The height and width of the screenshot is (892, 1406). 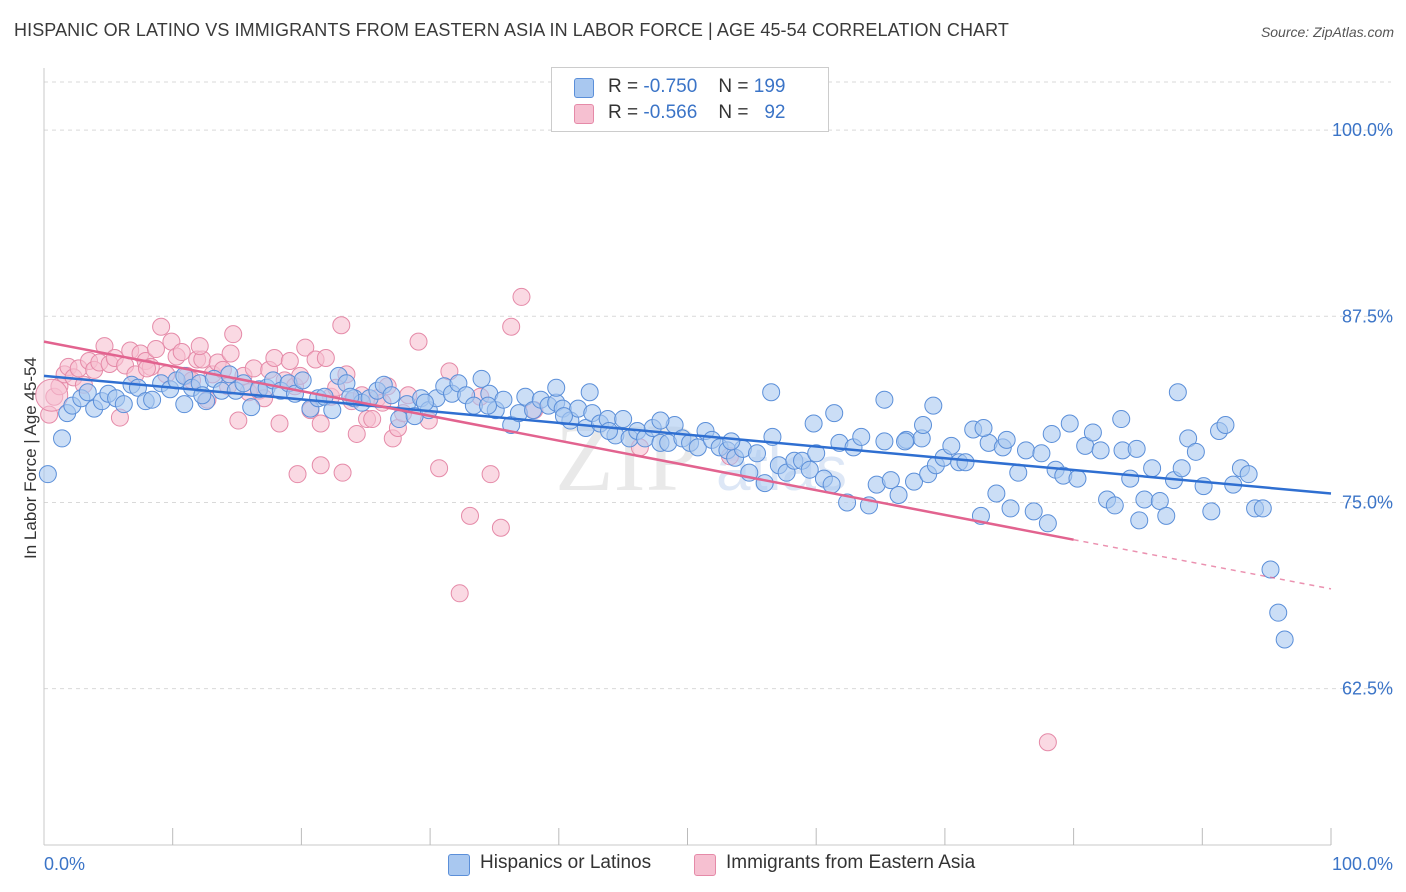 What do you see at coordinates (1362, 864) in the screenshot?
I see `x-tick-label: 100.0%` at bounding box center [1362, 864].